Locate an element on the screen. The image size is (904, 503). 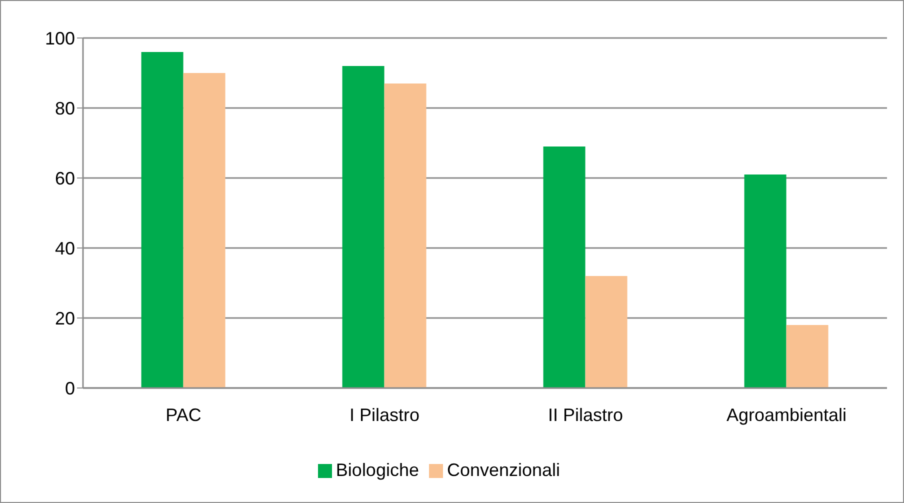
x-tick-label: II Pilastro is located at coordinates (586, 414).